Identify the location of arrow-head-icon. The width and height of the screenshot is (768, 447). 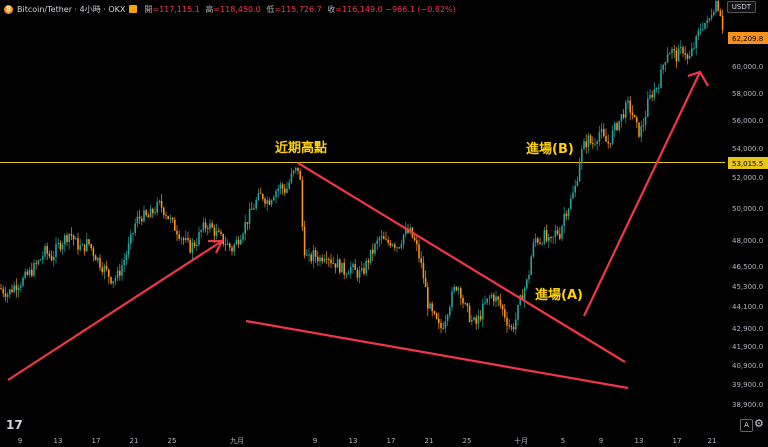
(698, 78).